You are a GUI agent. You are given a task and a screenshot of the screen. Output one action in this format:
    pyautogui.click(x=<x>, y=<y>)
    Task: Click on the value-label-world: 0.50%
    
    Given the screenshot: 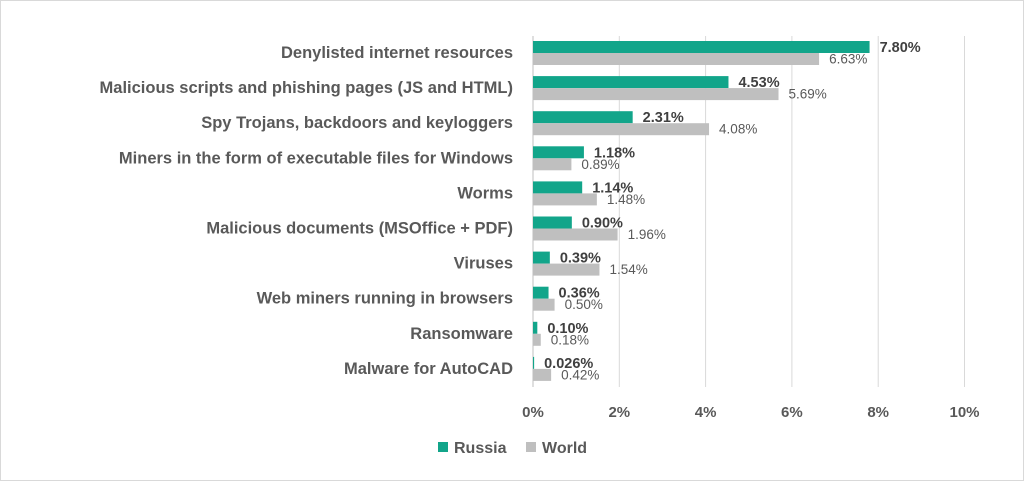 What is the action you would take?
    pyautogui.click(x=584, y=304)
    